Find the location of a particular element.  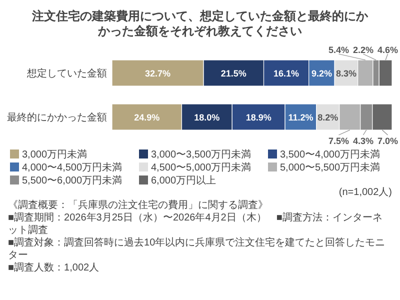

data-label: 8.3% is located at coordinates (346, 73).